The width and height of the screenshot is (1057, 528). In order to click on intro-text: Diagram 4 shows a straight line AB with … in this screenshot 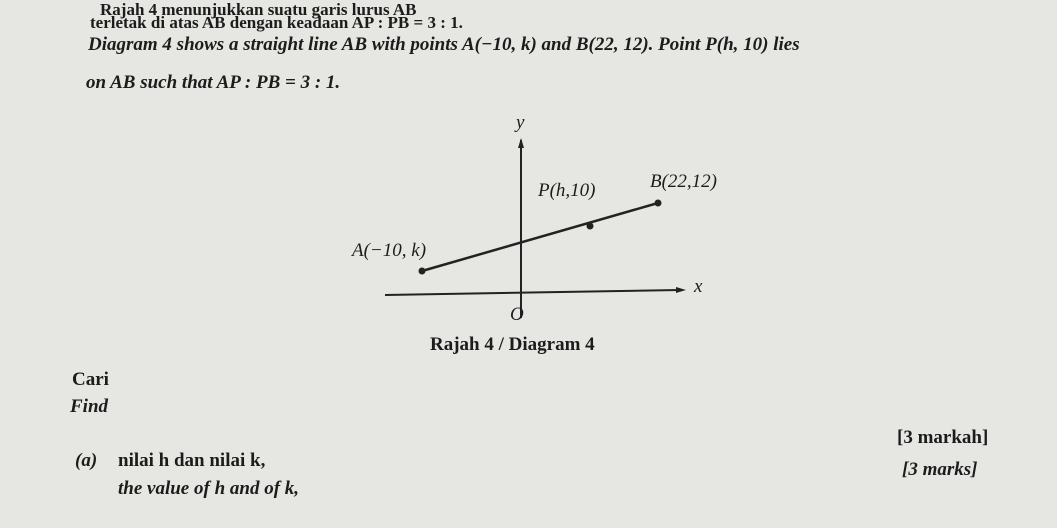, I will do `click(444, 44)`.